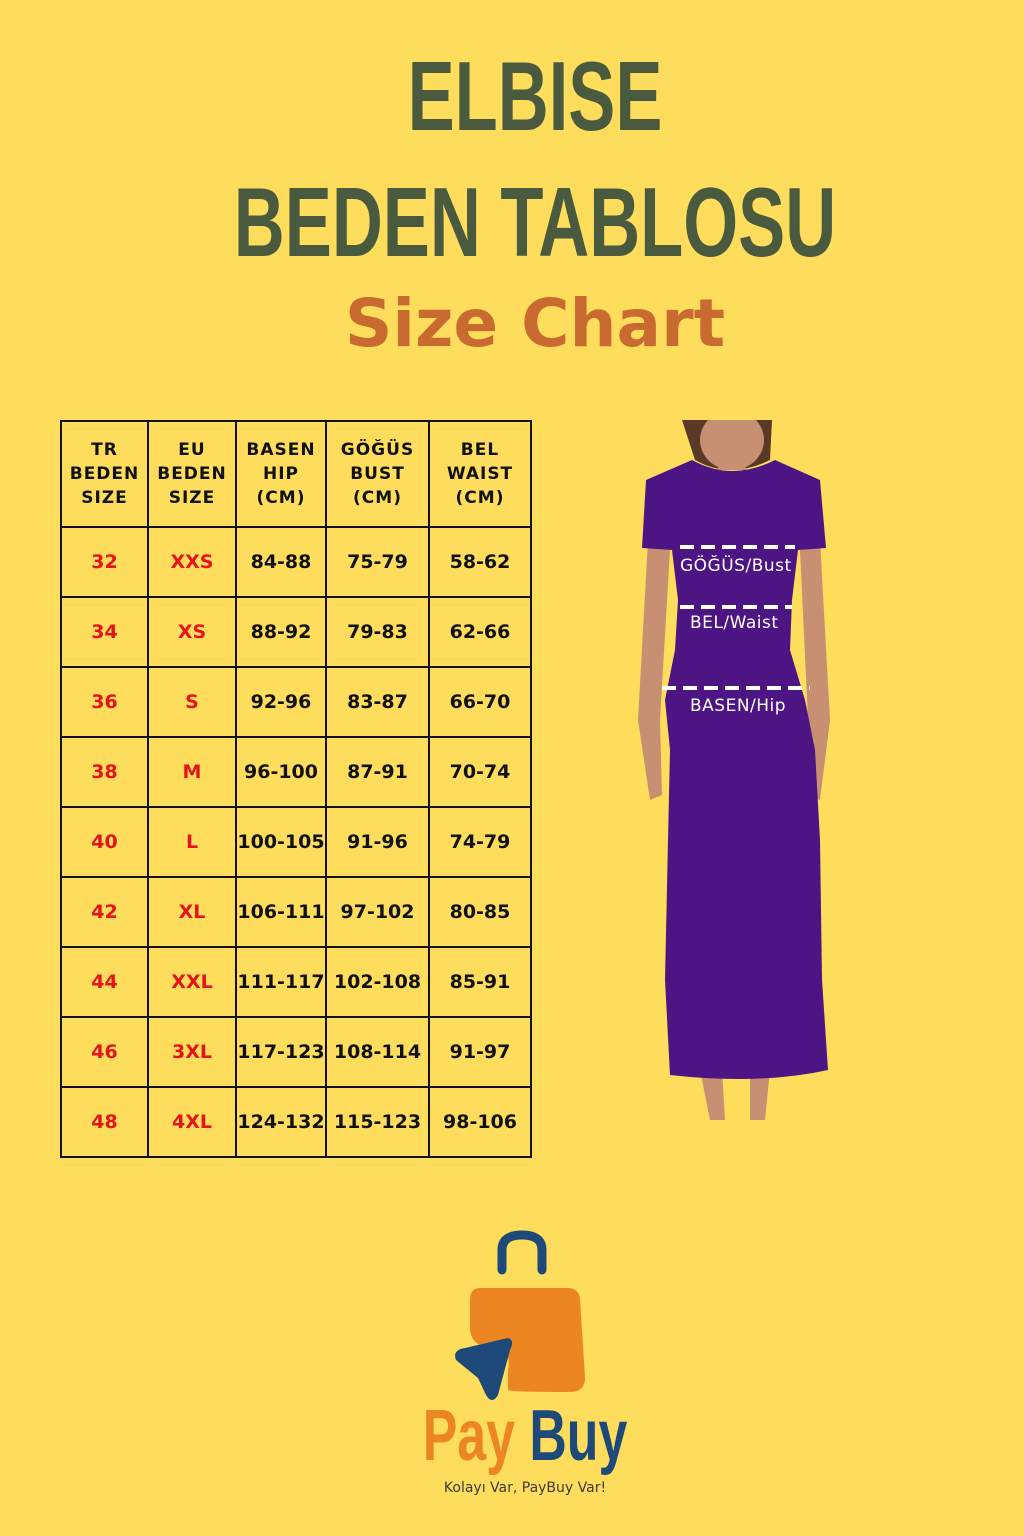 Image resolution: width=1024 pixels, height=1536 pixels. I want to click on hip-label: BASEN/Hip, so click(738, 706).